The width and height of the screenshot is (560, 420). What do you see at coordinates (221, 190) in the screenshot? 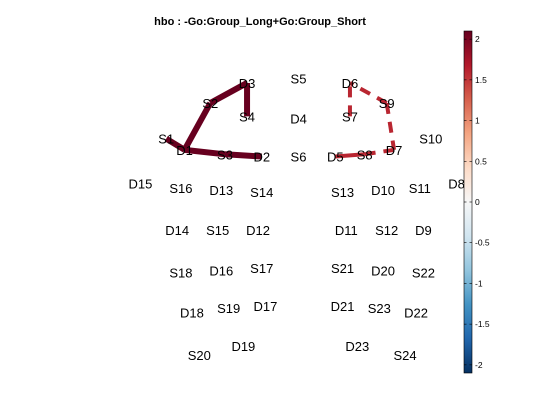
I see `optode-label-d13: D13` at bounding box center [221, 190].